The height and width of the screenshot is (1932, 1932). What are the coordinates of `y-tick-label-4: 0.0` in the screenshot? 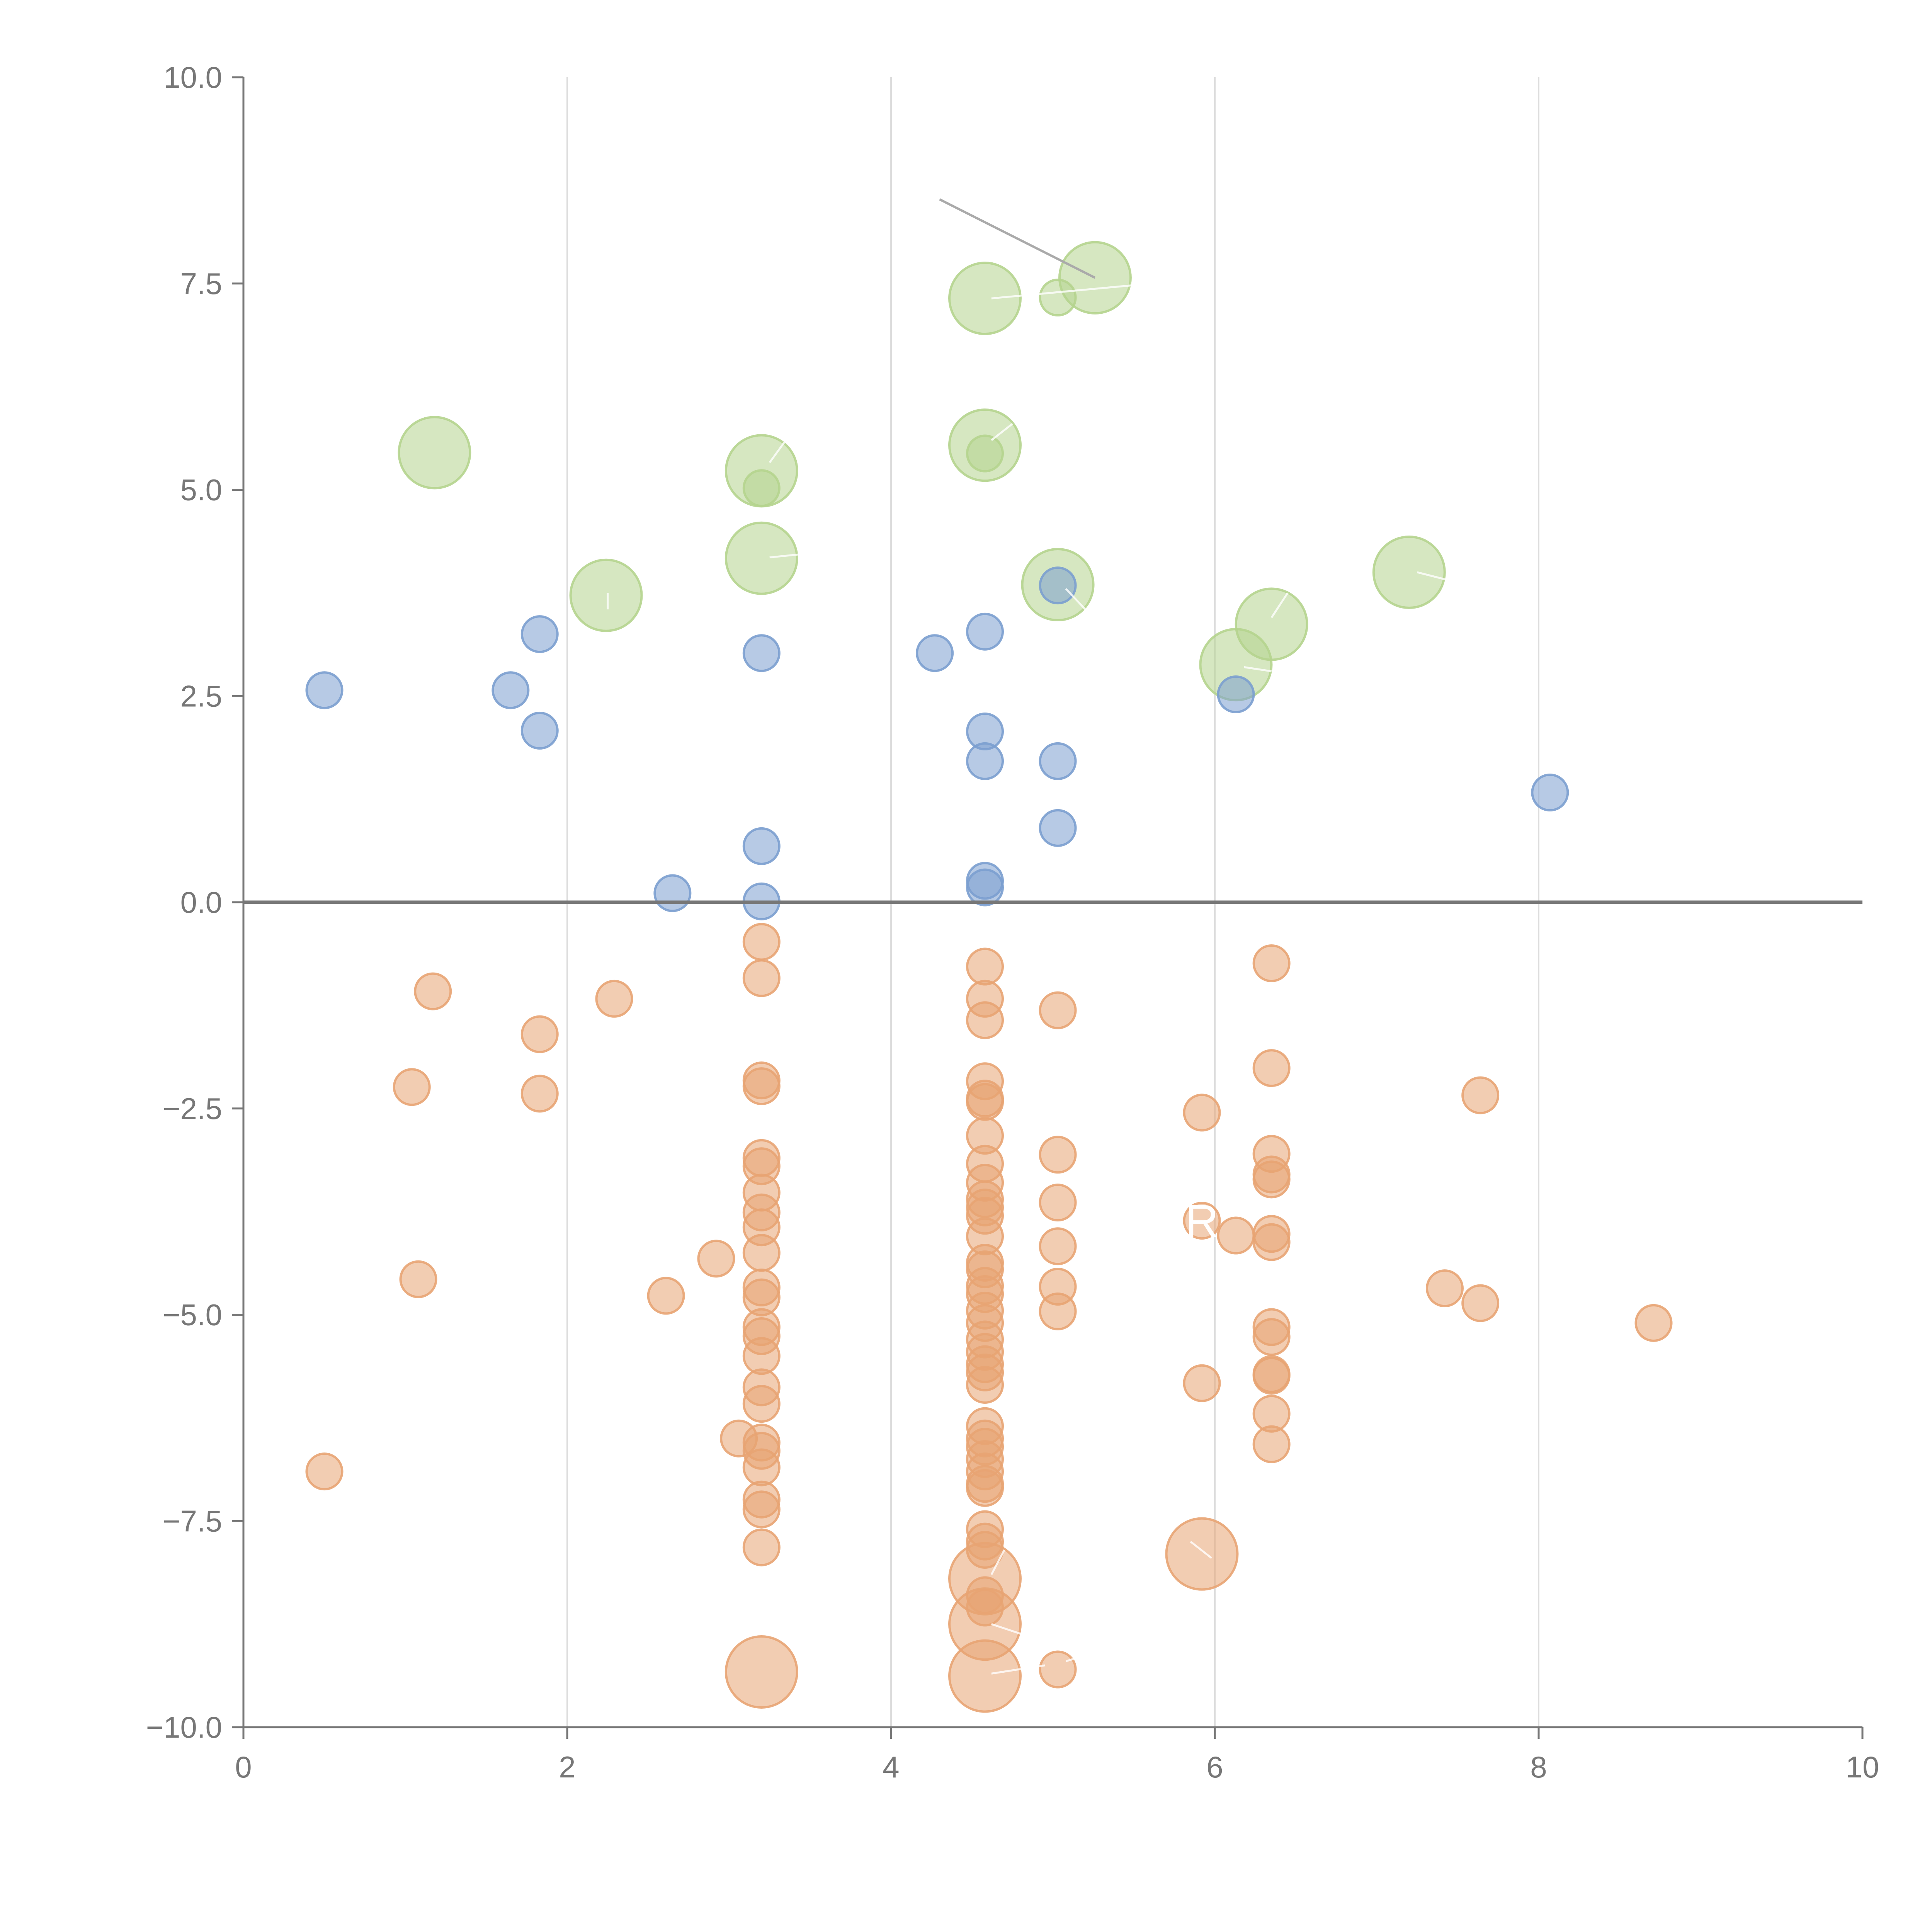 It's located at (201, 902).